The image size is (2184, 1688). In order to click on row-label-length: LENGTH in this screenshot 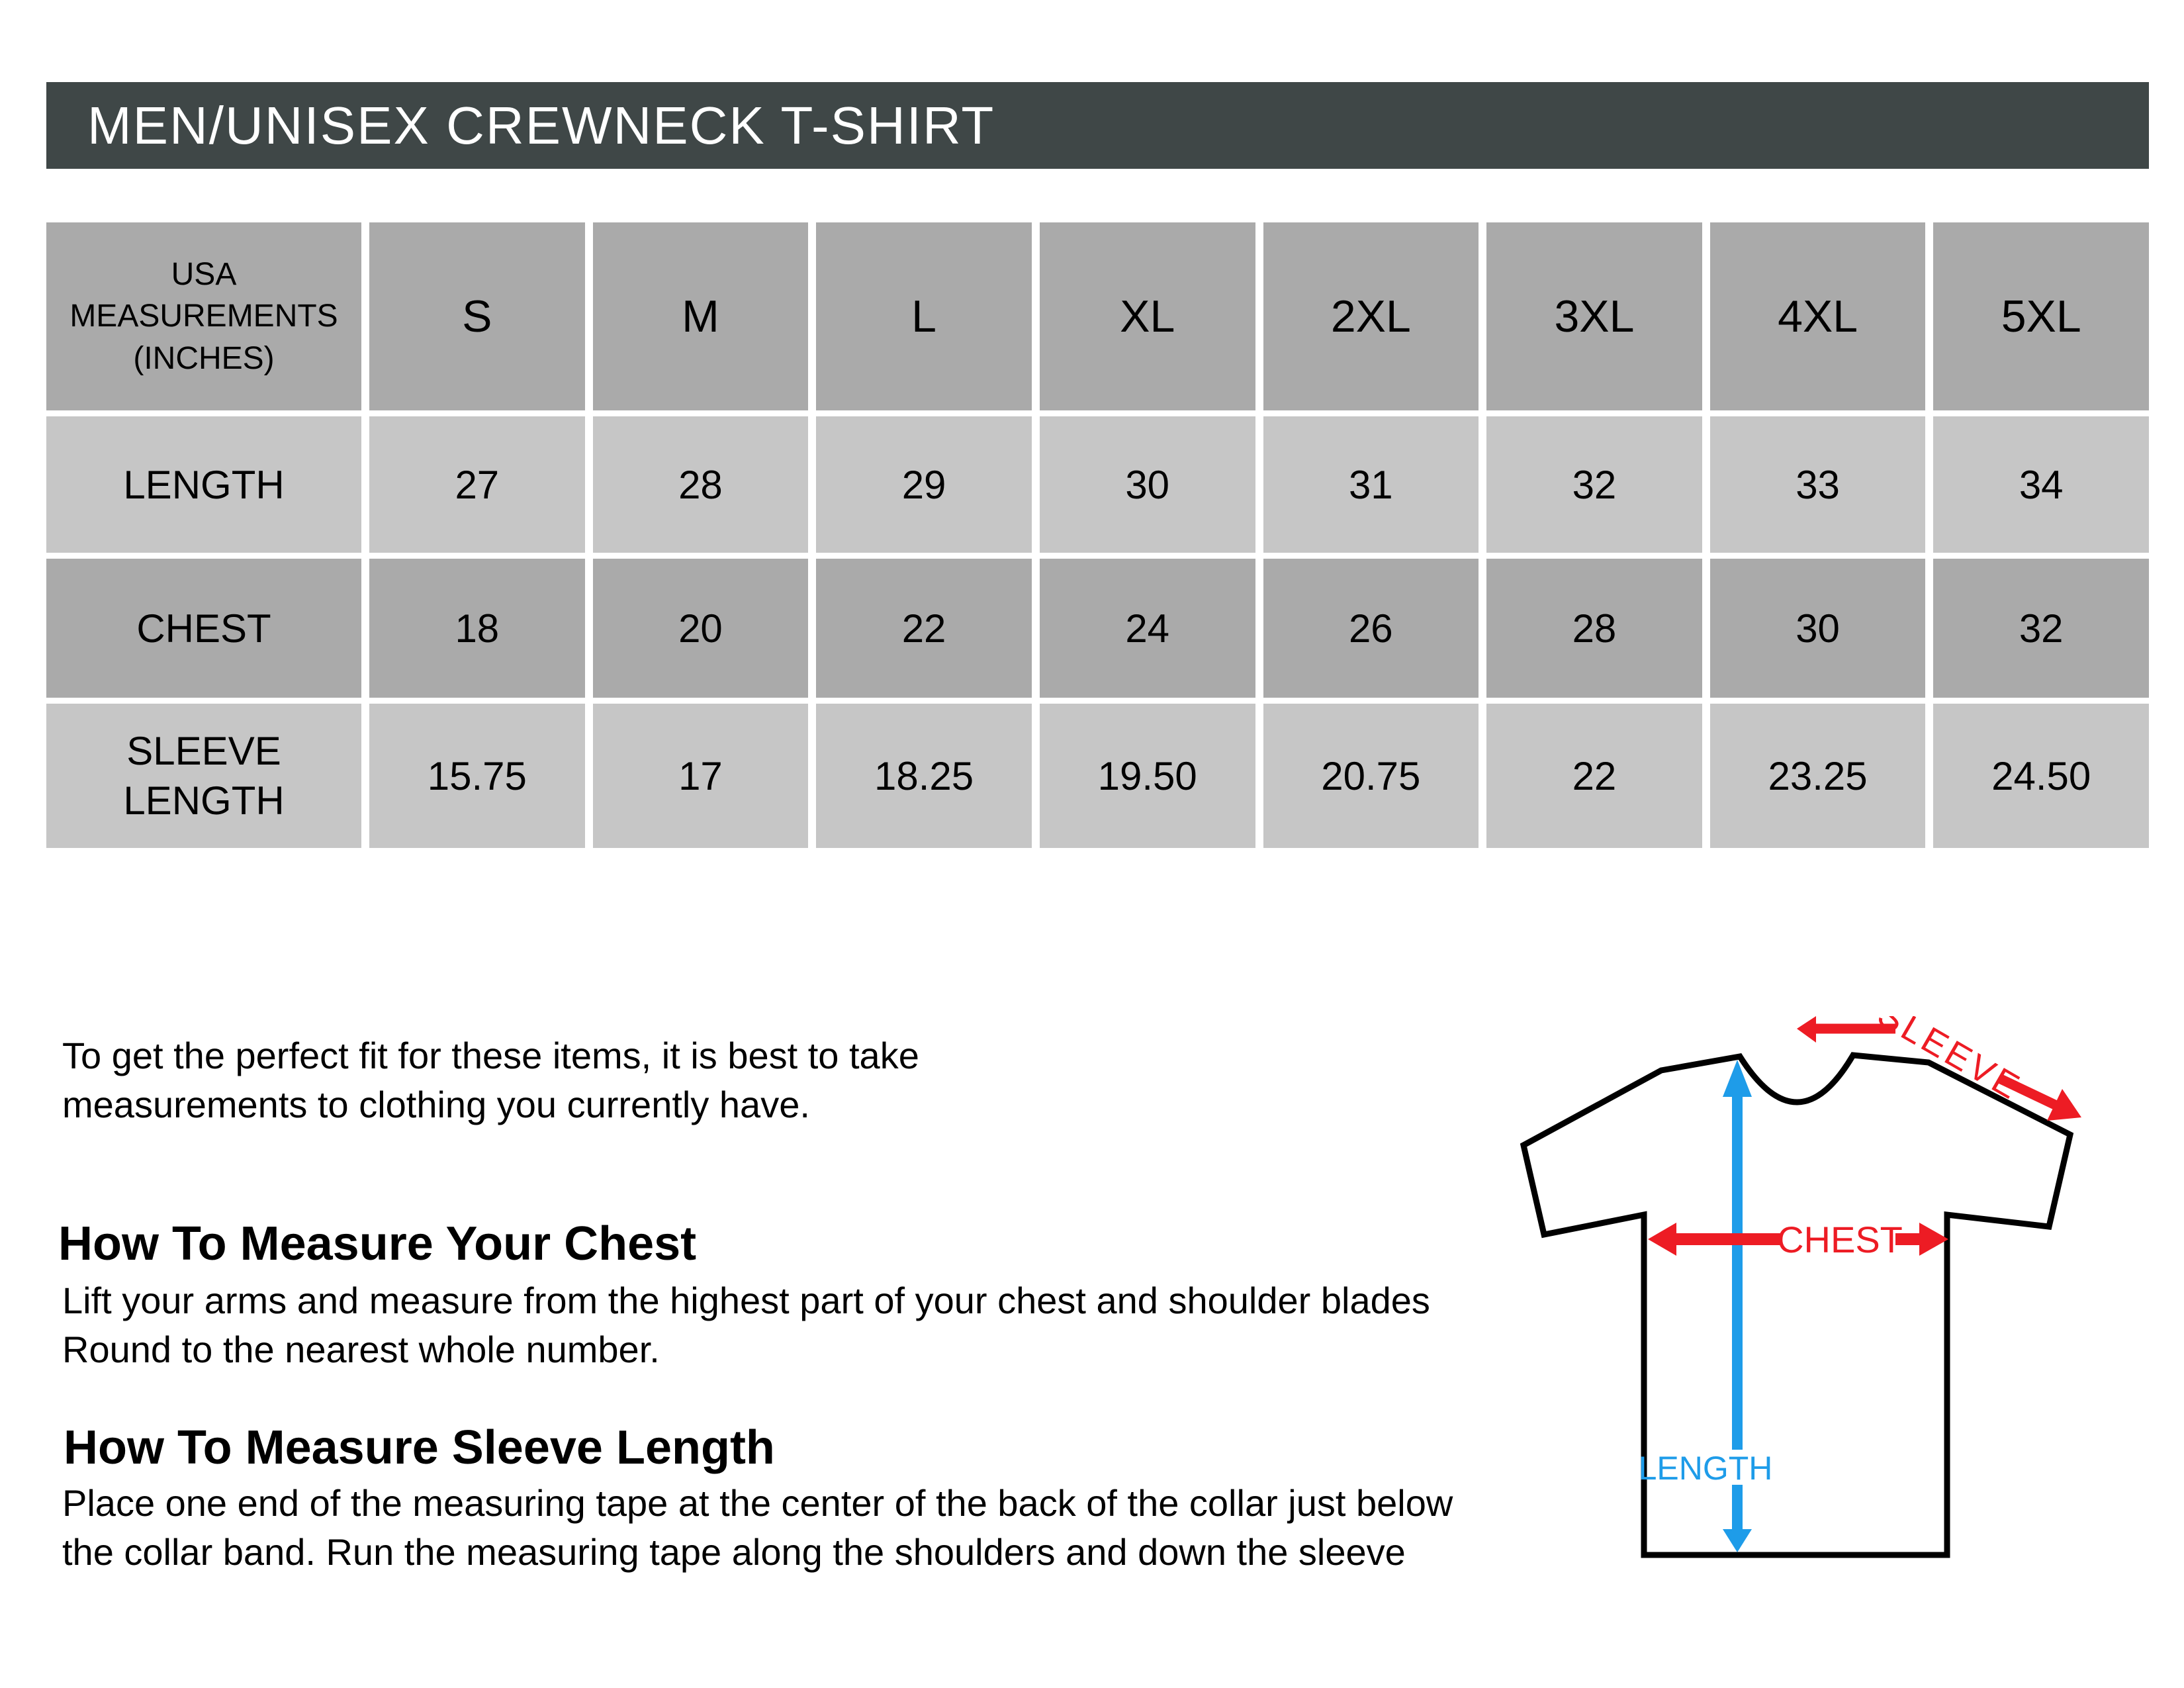, I will do `click(203, 484)`.